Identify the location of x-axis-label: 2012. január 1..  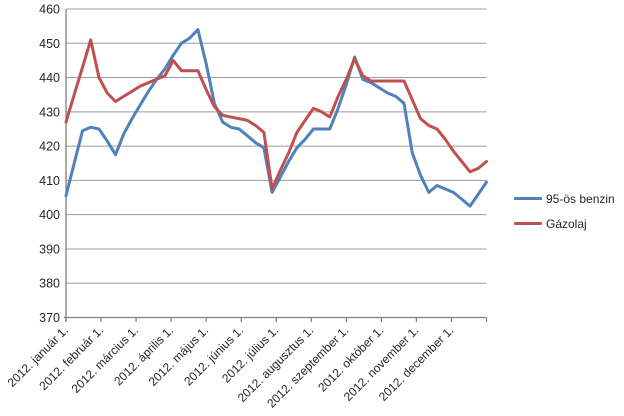
(38, 356).